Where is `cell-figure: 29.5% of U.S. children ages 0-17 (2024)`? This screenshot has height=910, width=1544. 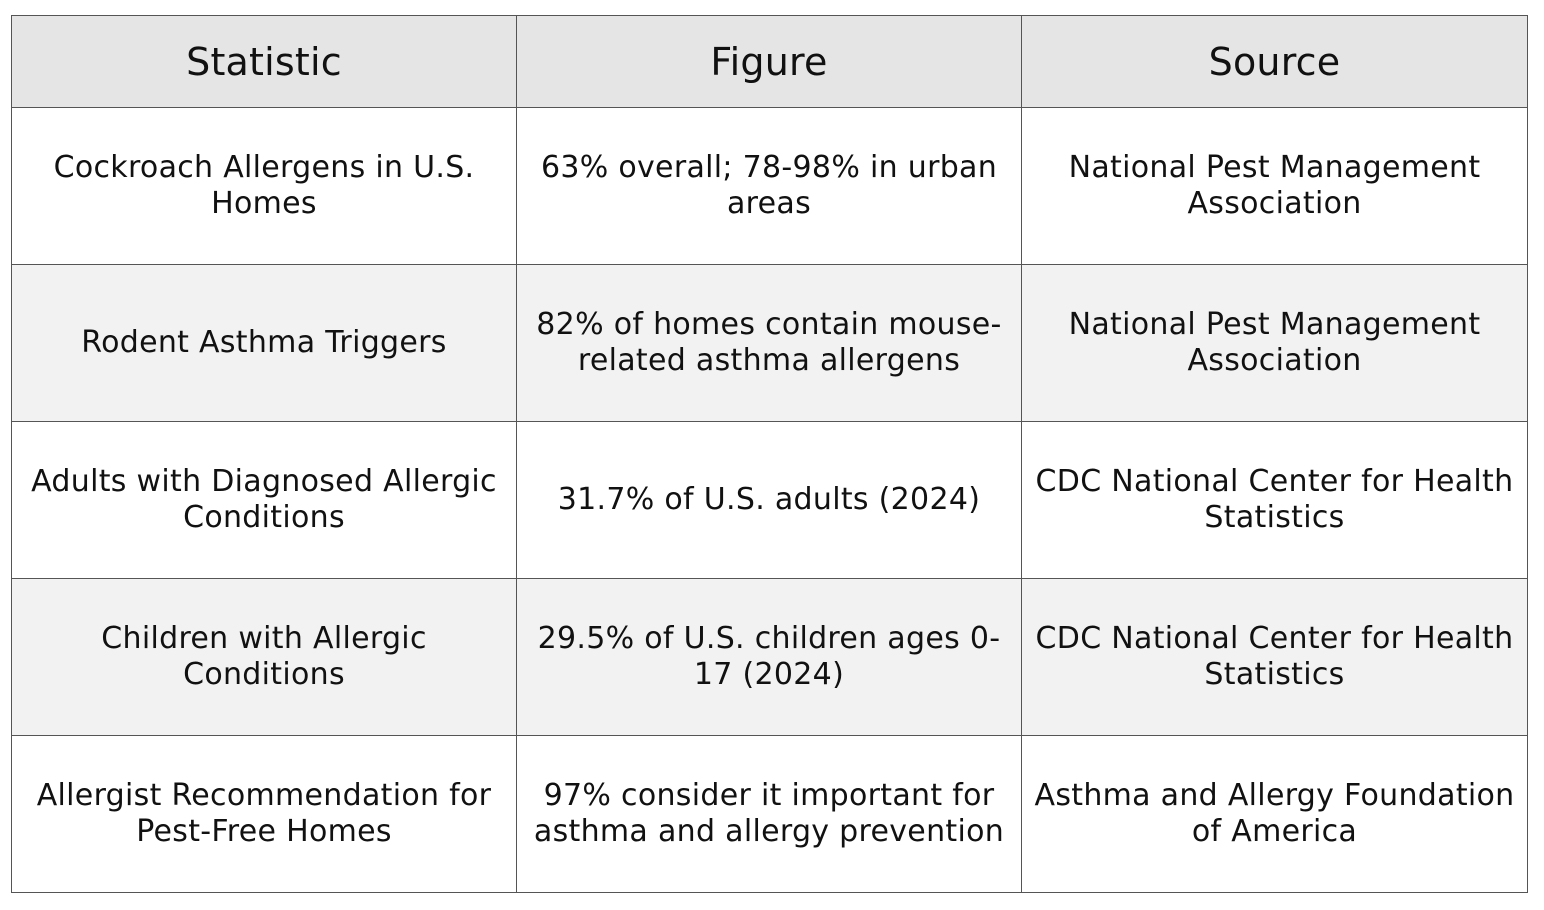
cell-figure: 29.5% of U.S. children ages 0-17 (2024) is located at coordinates (769, 657).